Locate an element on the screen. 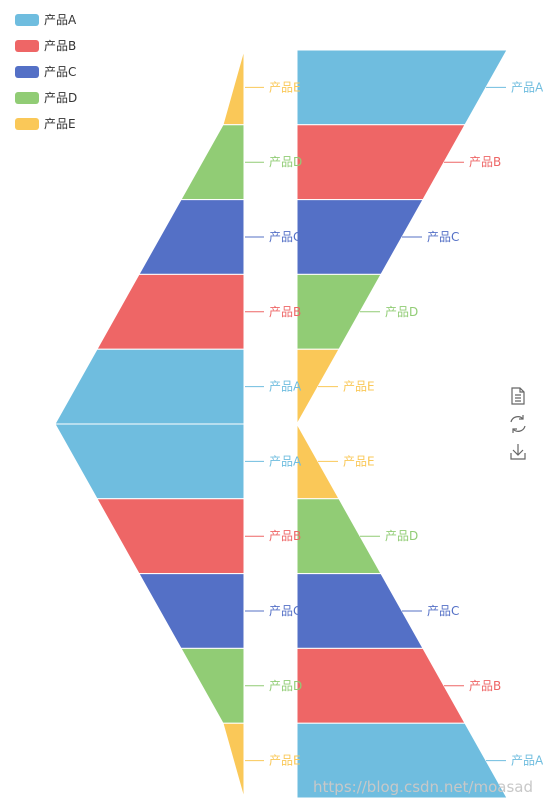 The image size is (543, 805). funnel-label-3-2: 产品B is located at coordinates (485, 162).